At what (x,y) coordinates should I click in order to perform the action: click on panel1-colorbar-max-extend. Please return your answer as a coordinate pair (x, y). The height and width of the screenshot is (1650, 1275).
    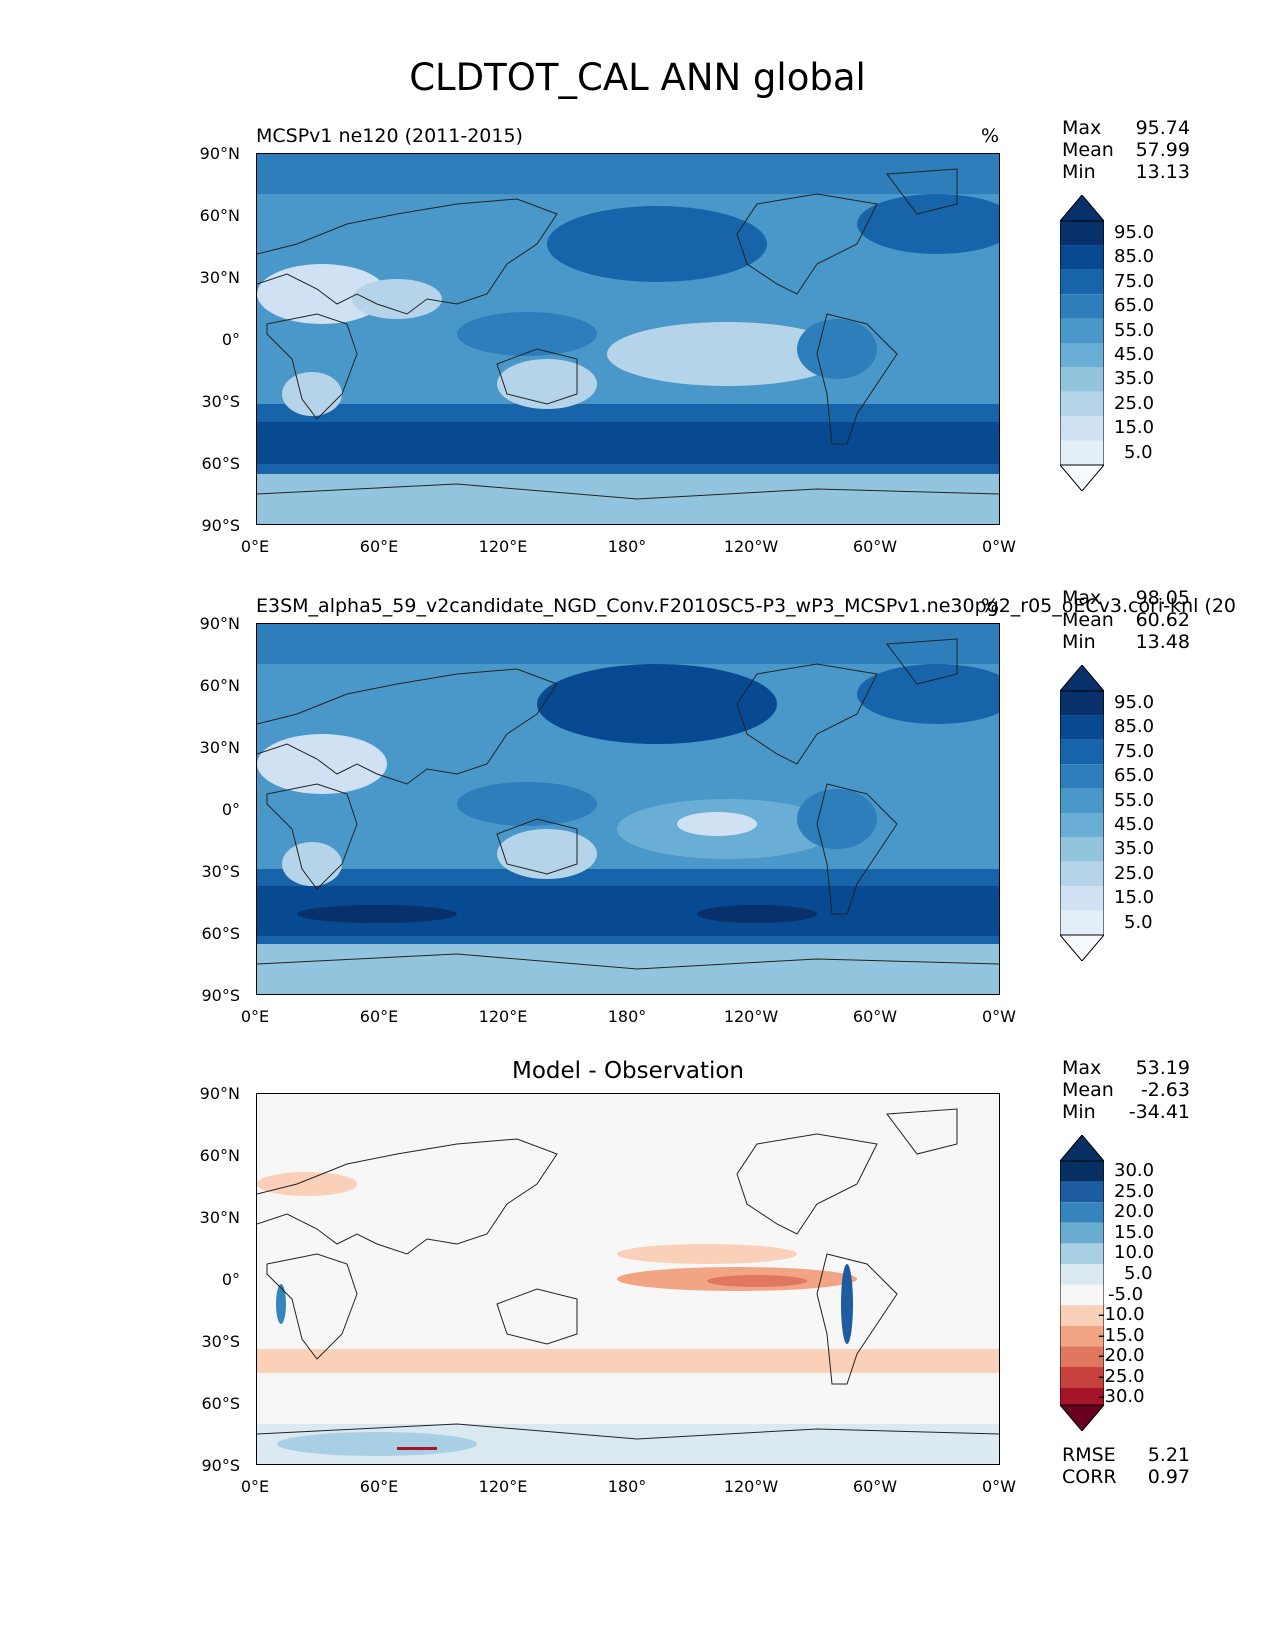
    Looking at the image, I should click on (1082, 208).